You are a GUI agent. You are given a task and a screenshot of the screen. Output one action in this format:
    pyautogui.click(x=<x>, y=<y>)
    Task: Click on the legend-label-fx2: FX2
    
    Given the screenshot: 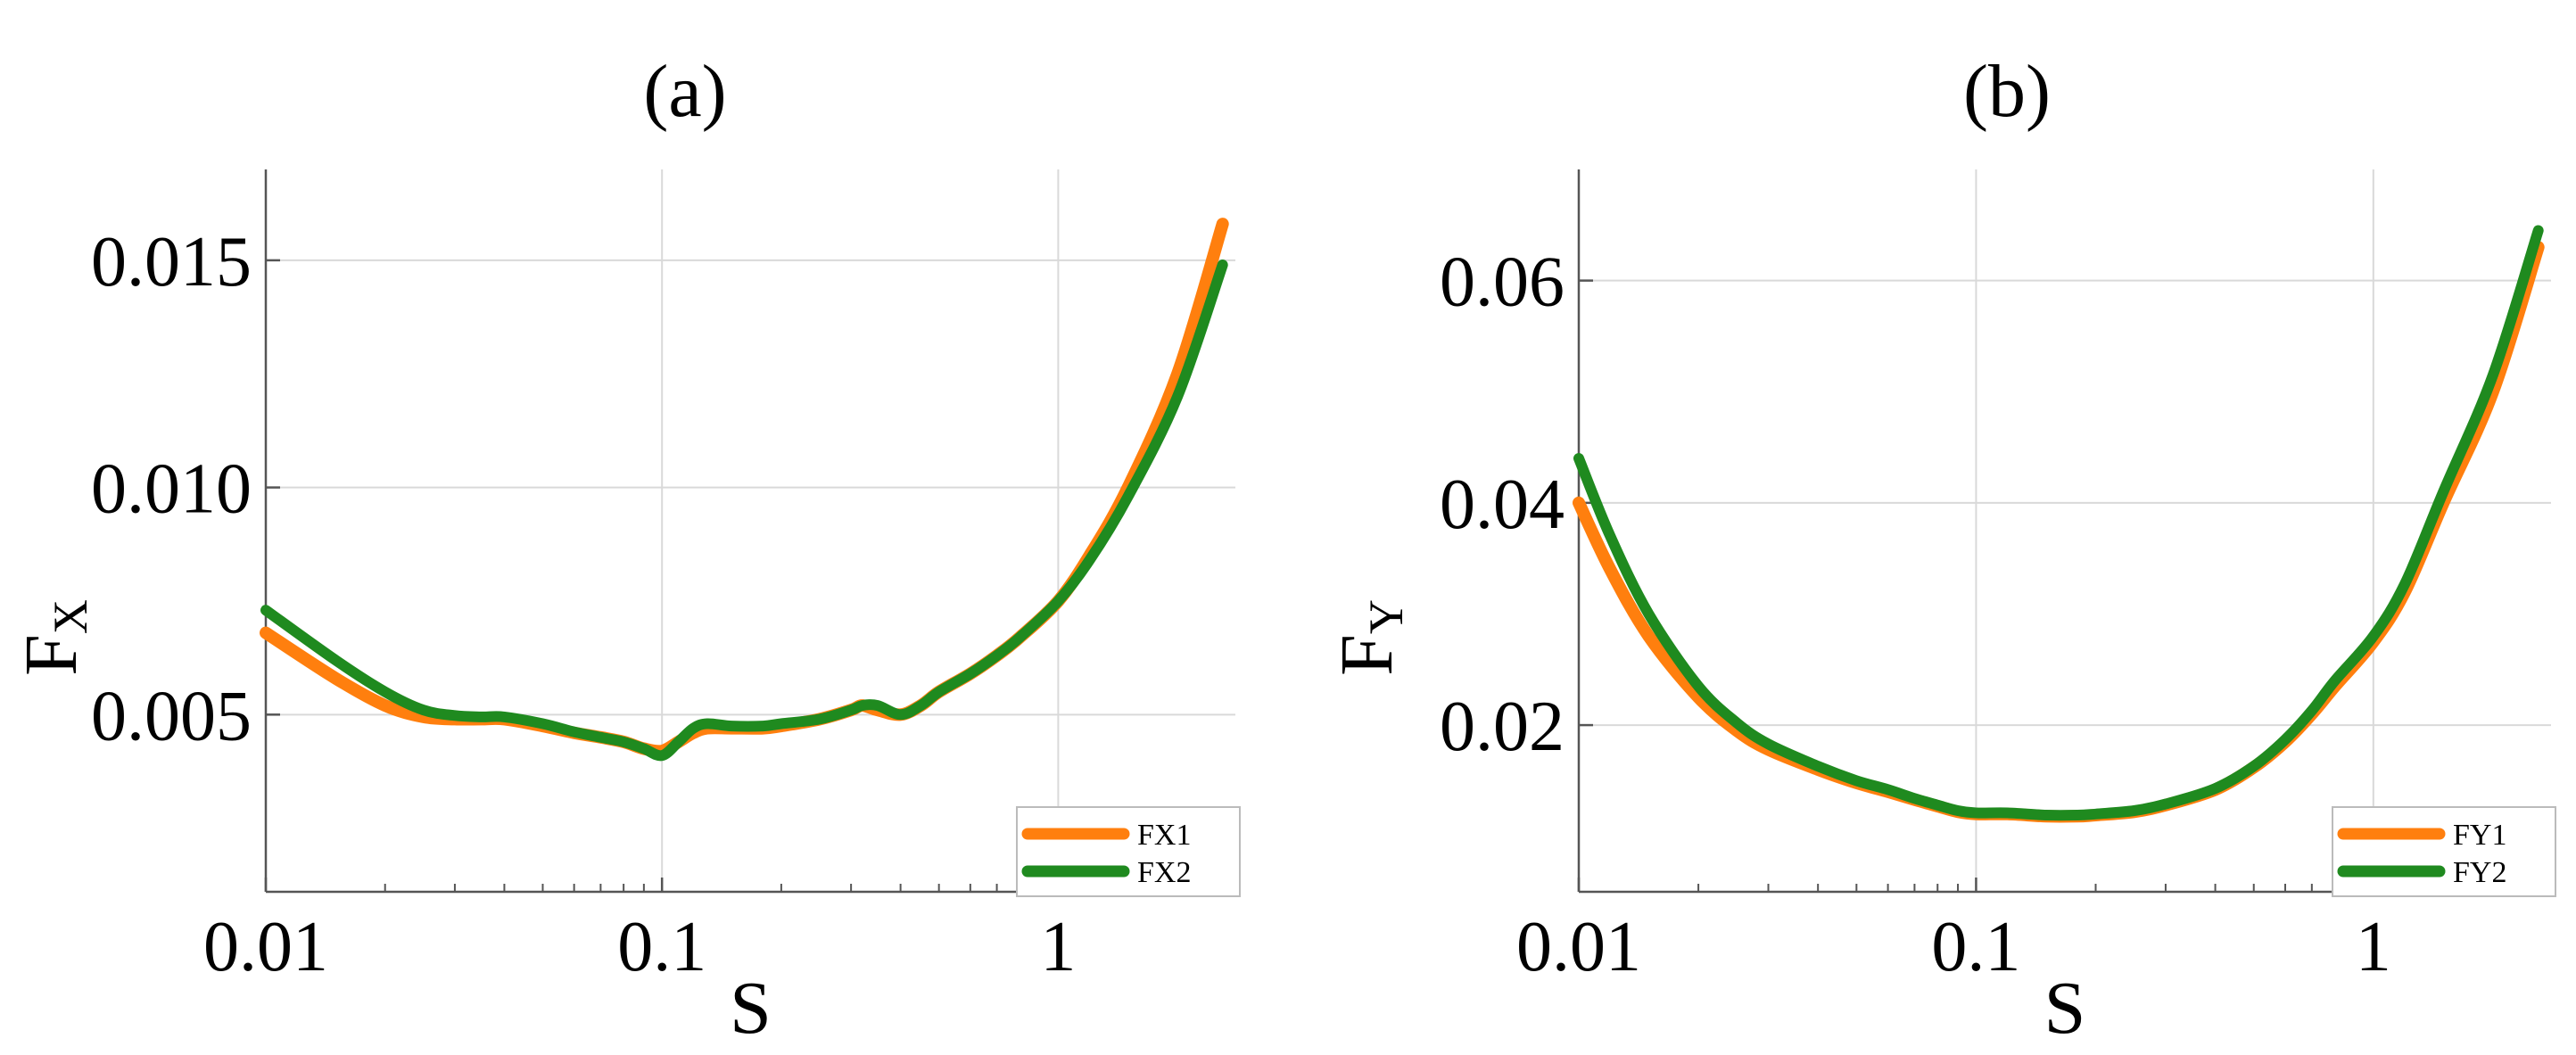 What is the action you would take?
    pyautogui.click(x=1164, y=872)
    